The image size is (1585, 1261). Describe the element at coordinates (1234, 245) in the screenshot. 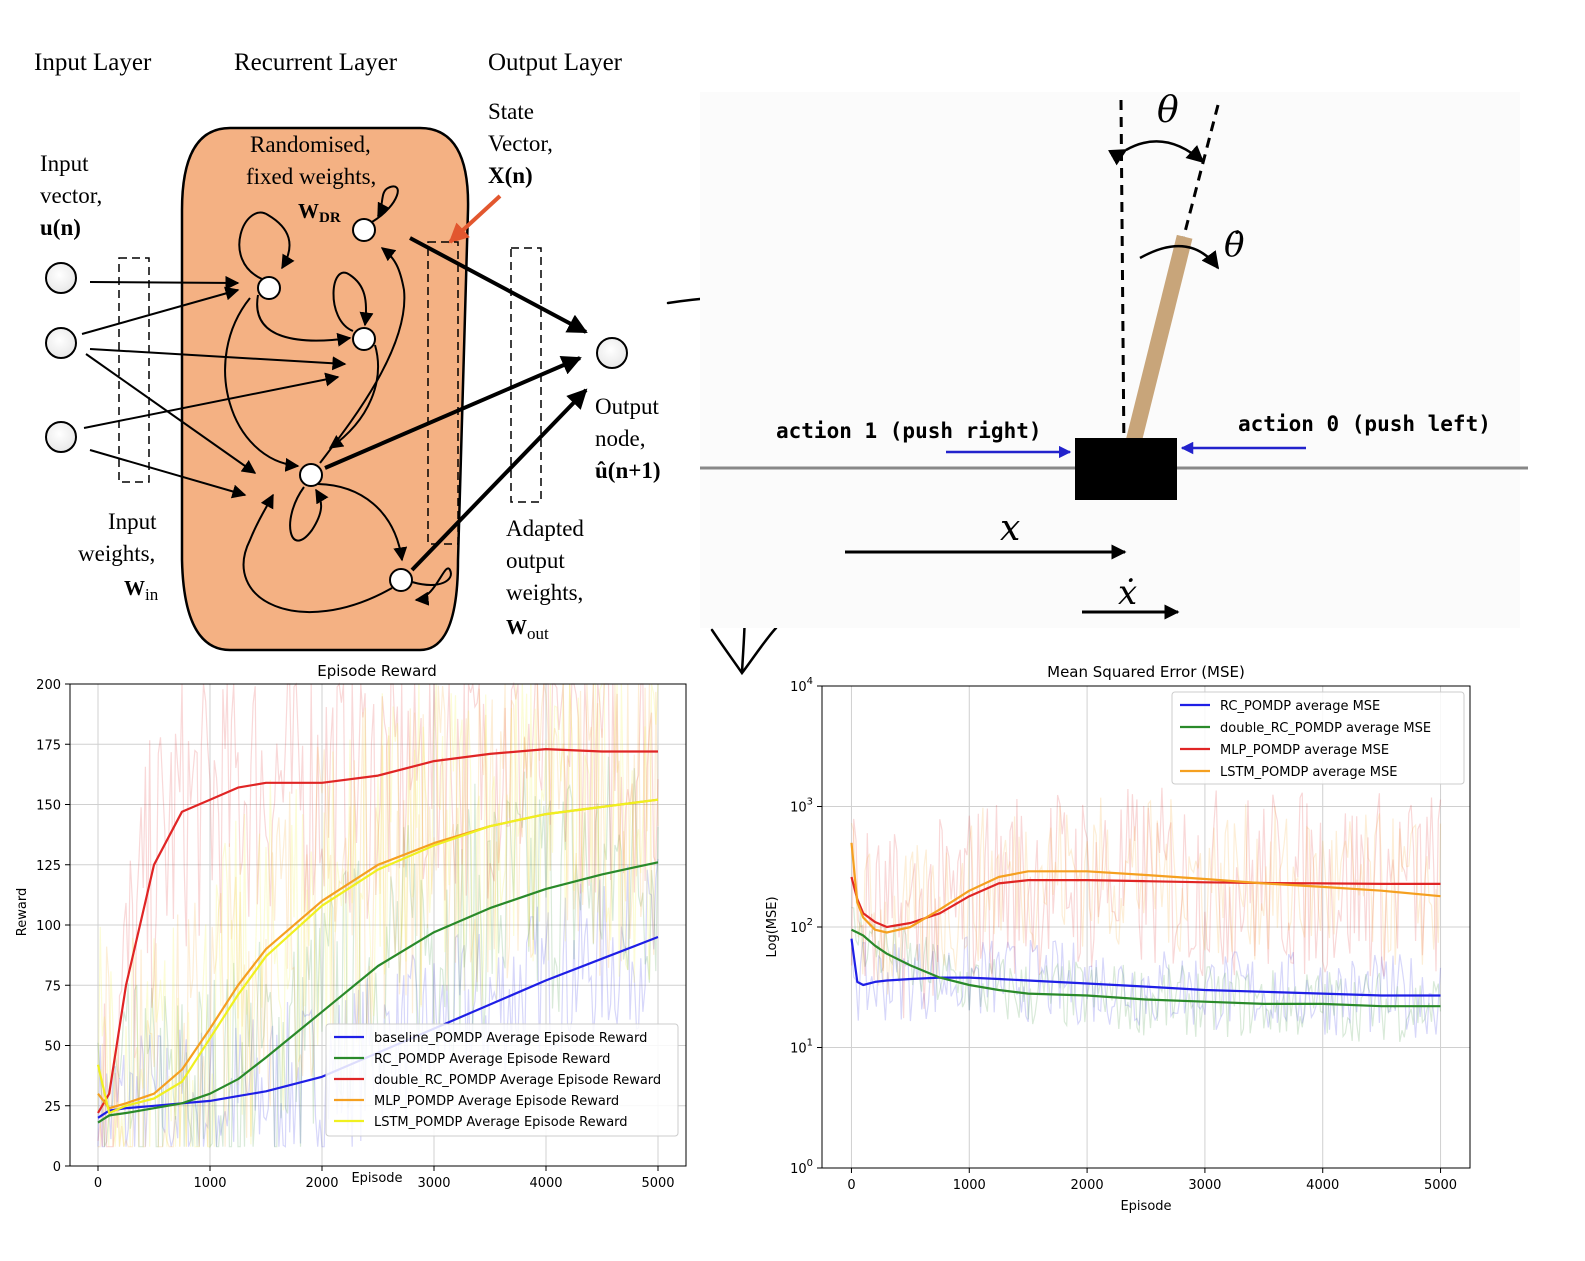

I see `theta-dot-label: θ̇` at that location.